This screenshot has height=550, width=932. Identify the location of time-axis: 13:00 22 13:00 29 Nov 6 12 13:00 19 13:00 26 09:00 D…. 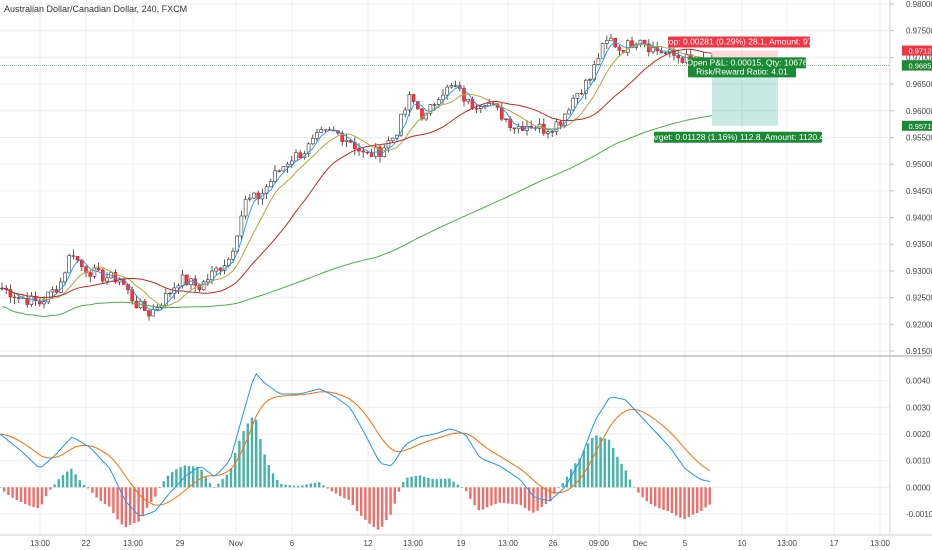
(460, 543).